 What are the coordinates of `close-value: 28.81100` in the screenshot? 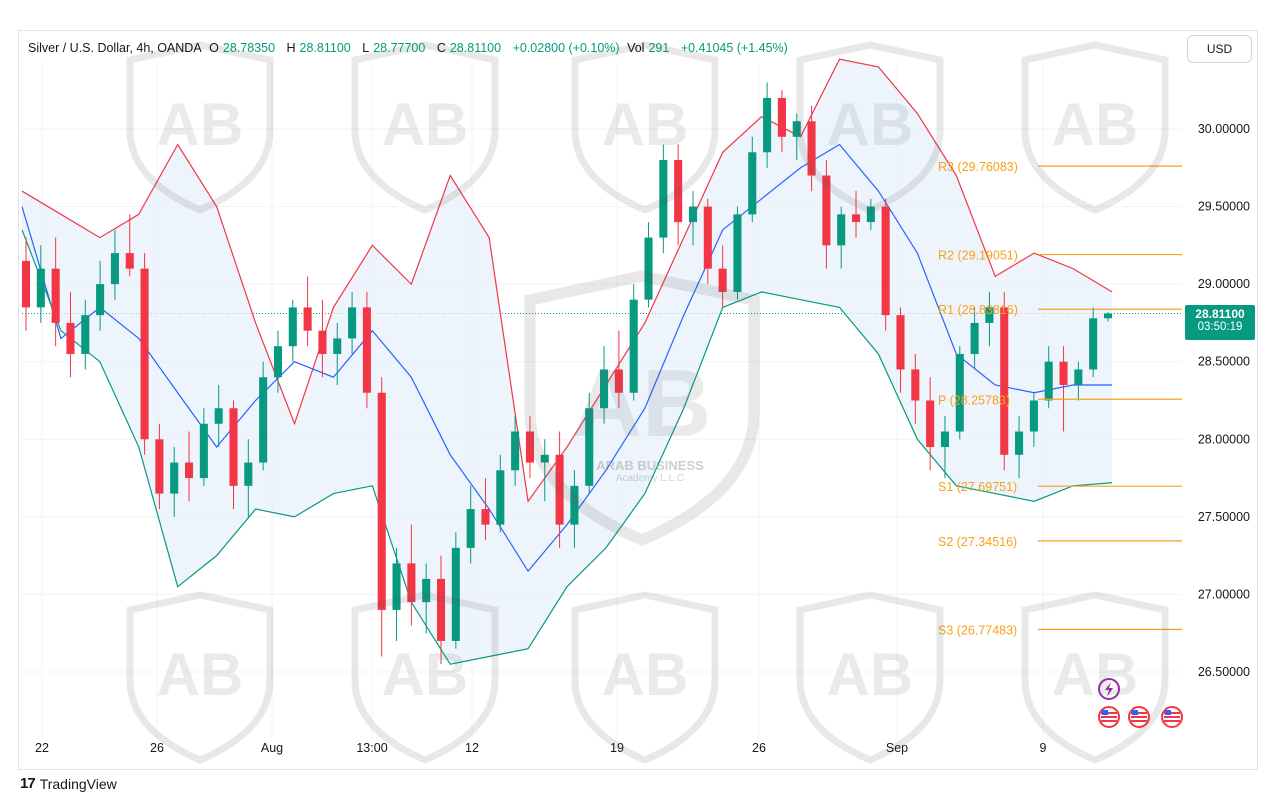 It's located at (475, 48).